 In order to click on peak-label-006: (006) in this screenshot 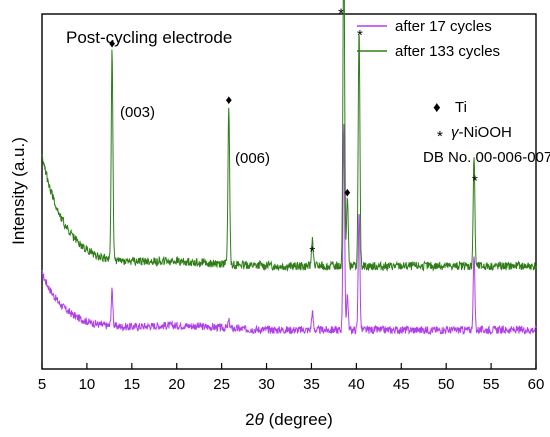, I will do `click(252, 158)`.